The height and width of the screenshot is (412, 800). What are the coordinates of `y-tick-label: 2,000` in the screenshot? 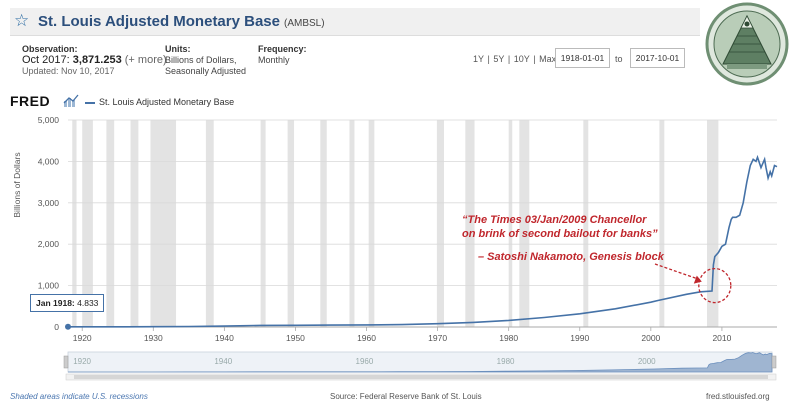 It's located at (49, 244).